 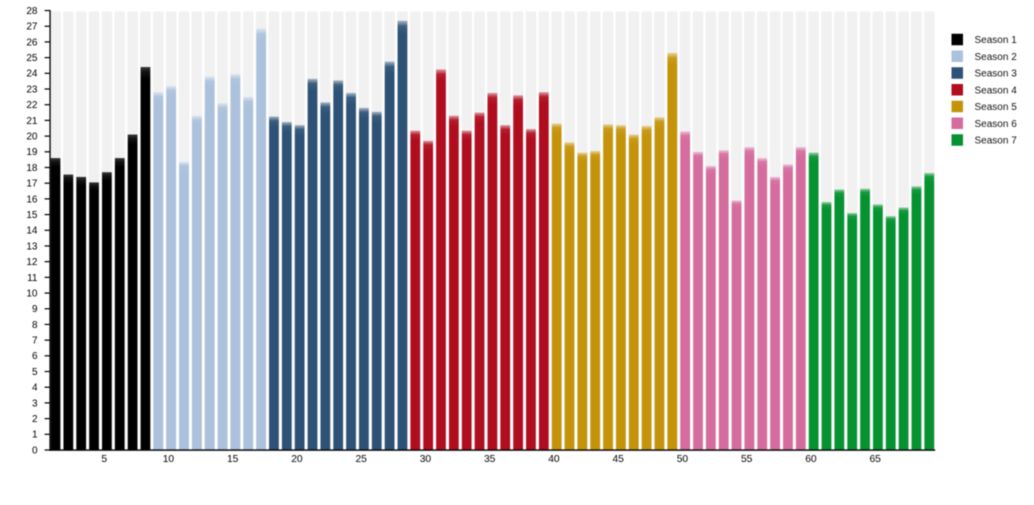 I want to click on svg-text: Season 7, so click(x=996, y=141).